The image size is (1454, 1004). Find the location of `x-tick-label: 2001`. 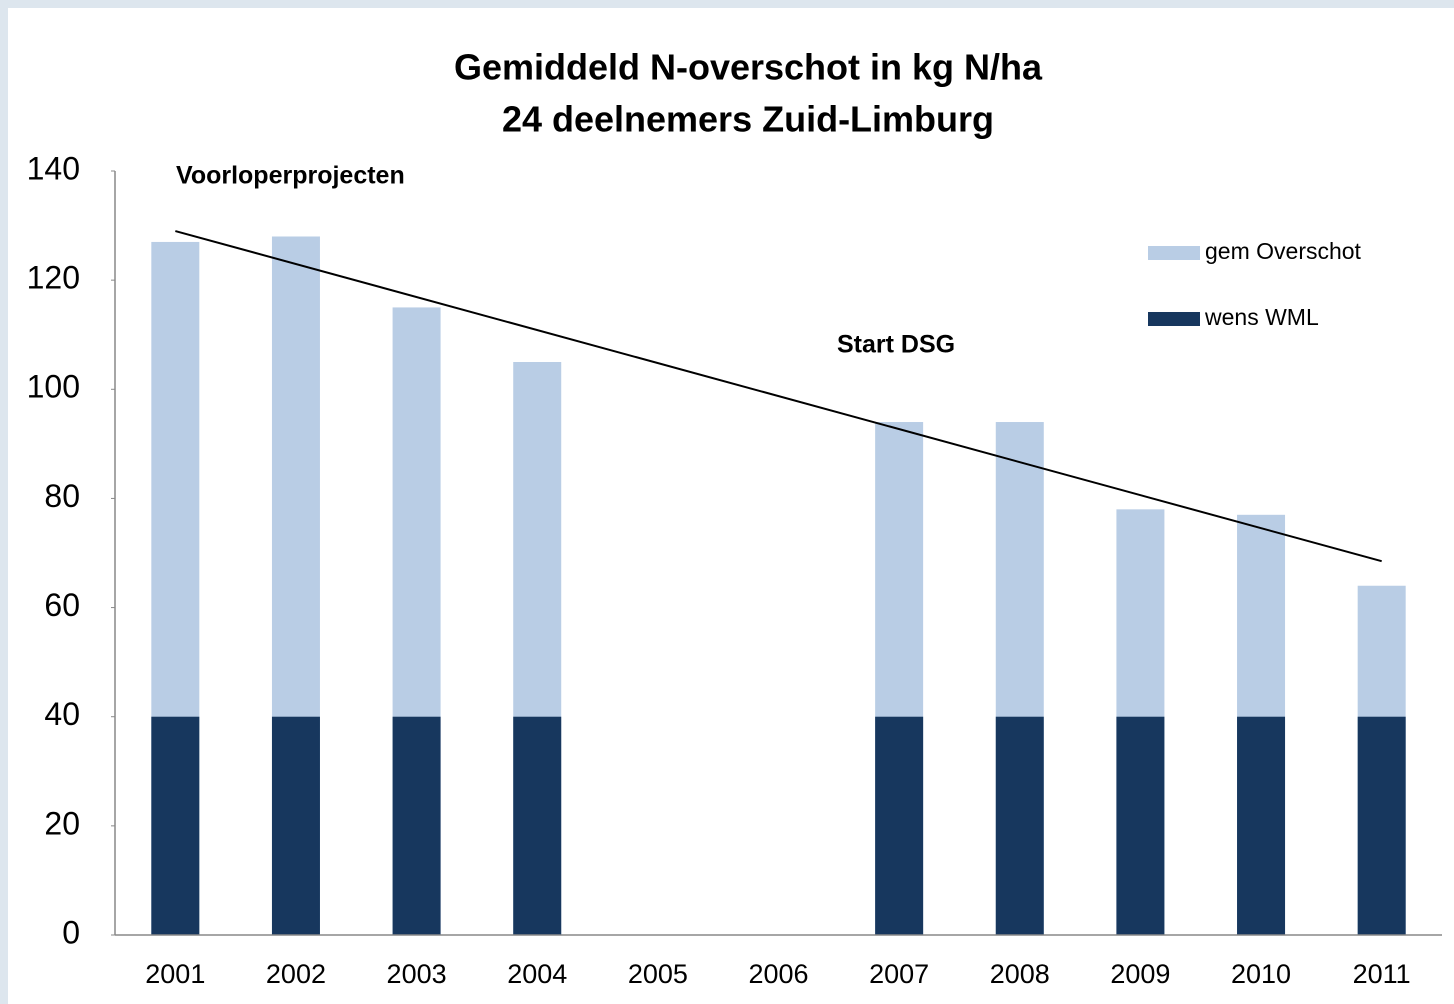

x-tick-label: 2001 is located at coordinates (175, 974).